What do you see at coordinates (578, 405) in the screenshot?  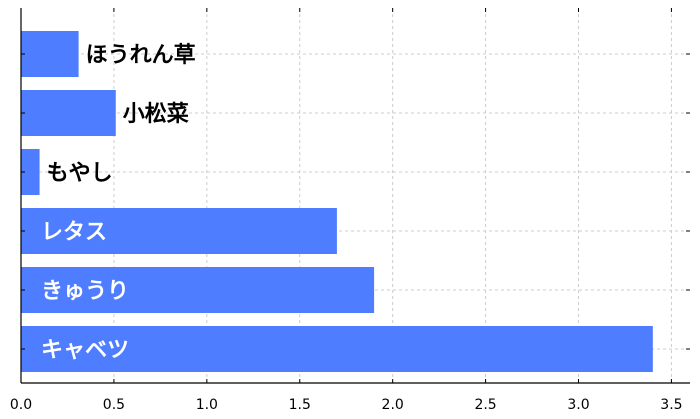 I see `x-tick-label: 3.0` at bounding box center [578, 405].